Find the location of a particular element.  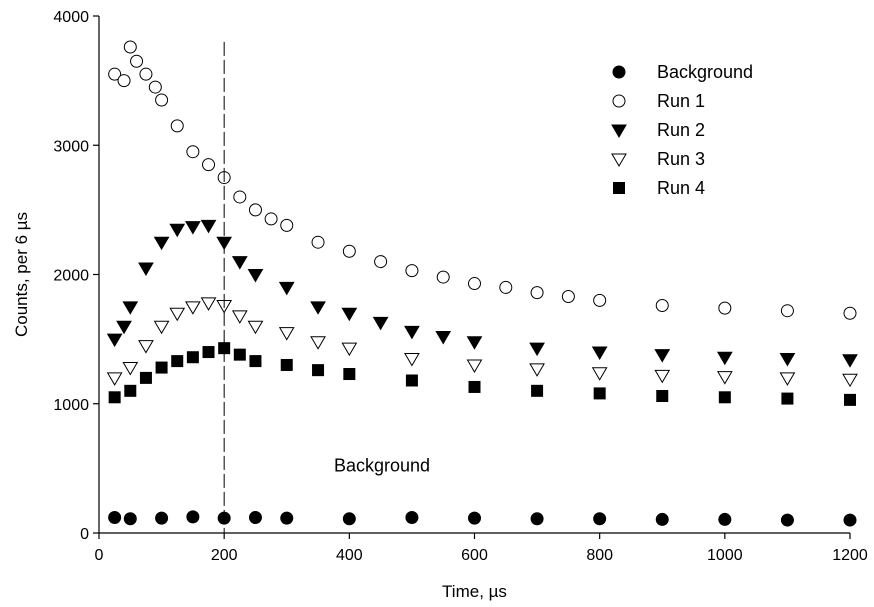

legend-item: Run 2 is located at coordinates (658, 130).